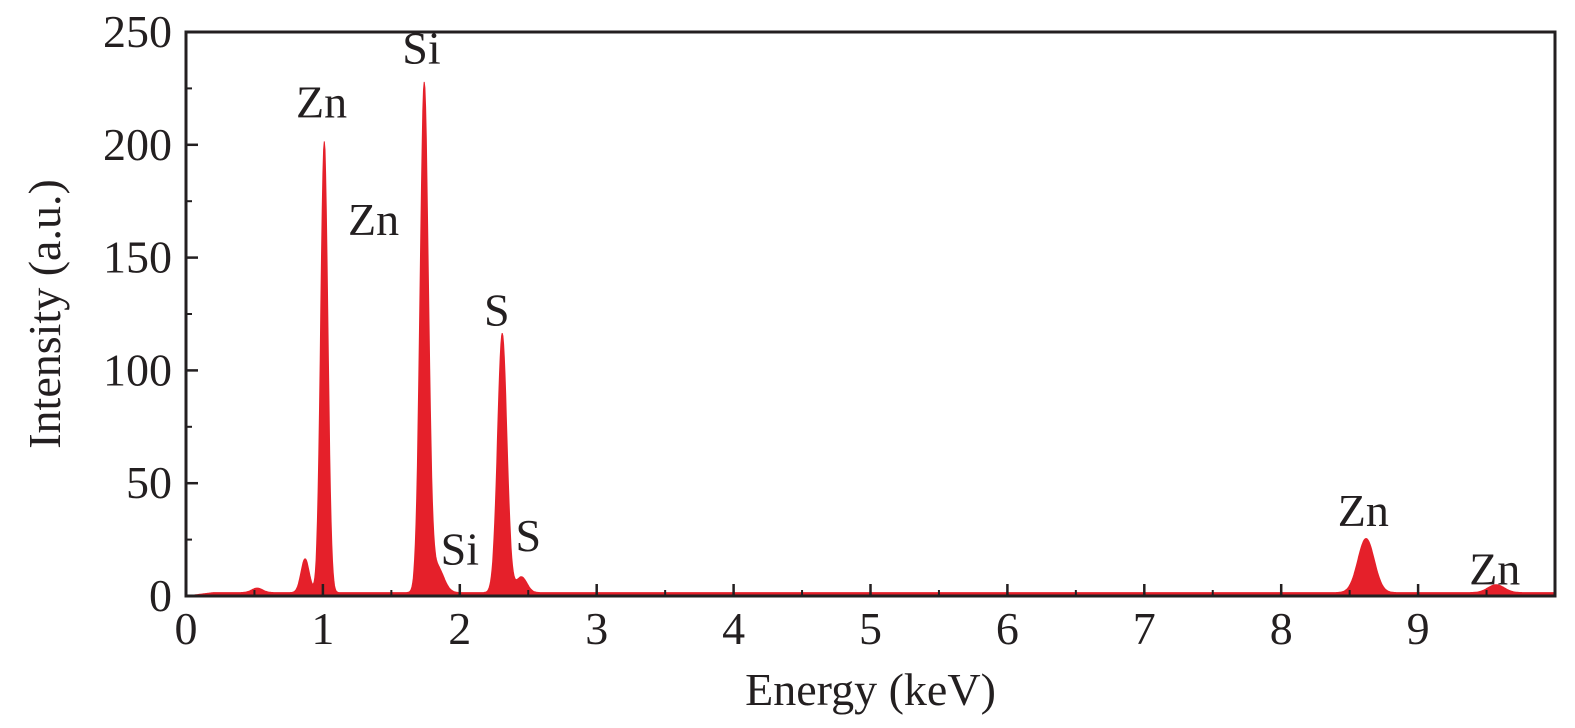 The height and width of the screenshot is (728, 1575). What do you see at coordinates (44, 314) in the screenshot?
I see `y-axis-title: Intensity (a.u.)` at bounding box center [44, 314].